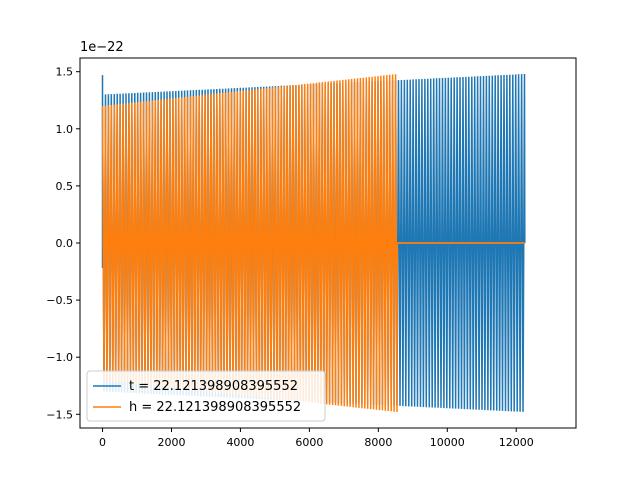  Describe the element at coordinates (59, 300) in the screenshot. I see `y-tick-label: −0.5` at that location.